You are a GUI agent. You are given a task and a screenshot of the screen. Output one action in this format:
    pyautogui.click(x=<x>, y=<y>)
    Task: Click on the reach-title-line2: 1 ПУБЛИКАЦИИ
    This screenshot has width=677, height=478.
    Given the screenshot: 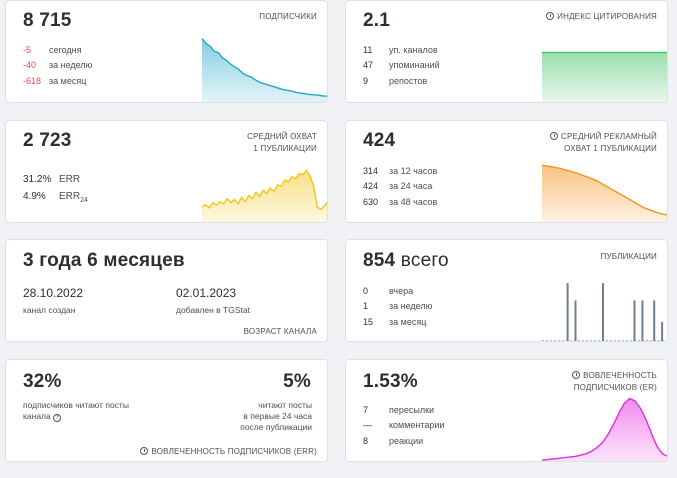 What is the action you would take?
    pyautogui.click(x=285, y=148)
    